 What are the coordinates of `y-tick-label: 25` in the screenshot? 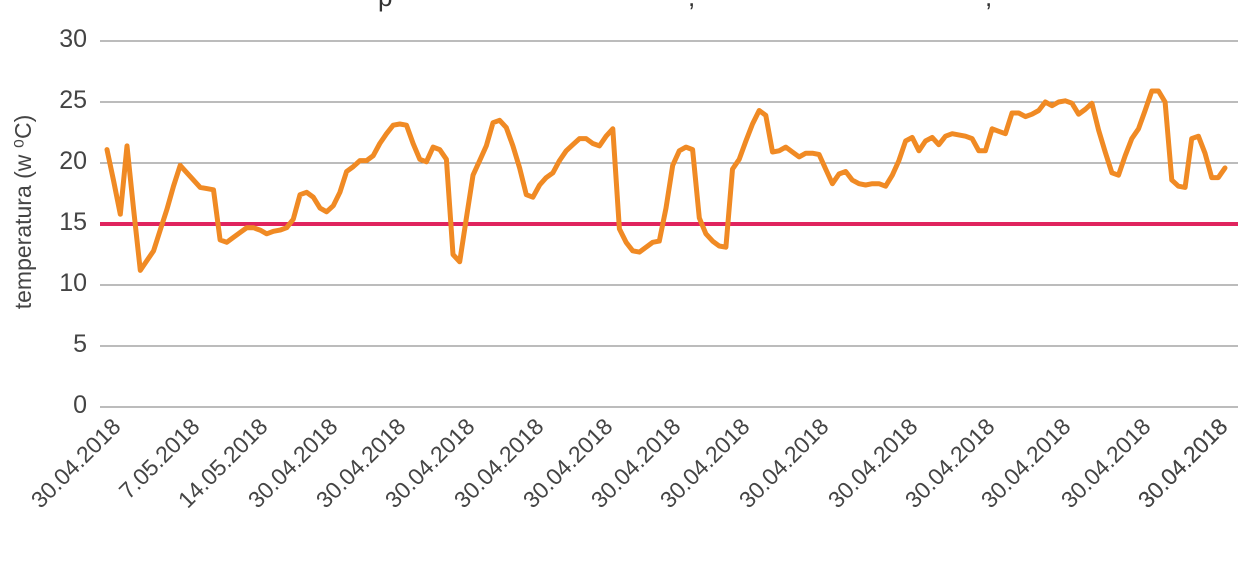 It's located at (73, 100).